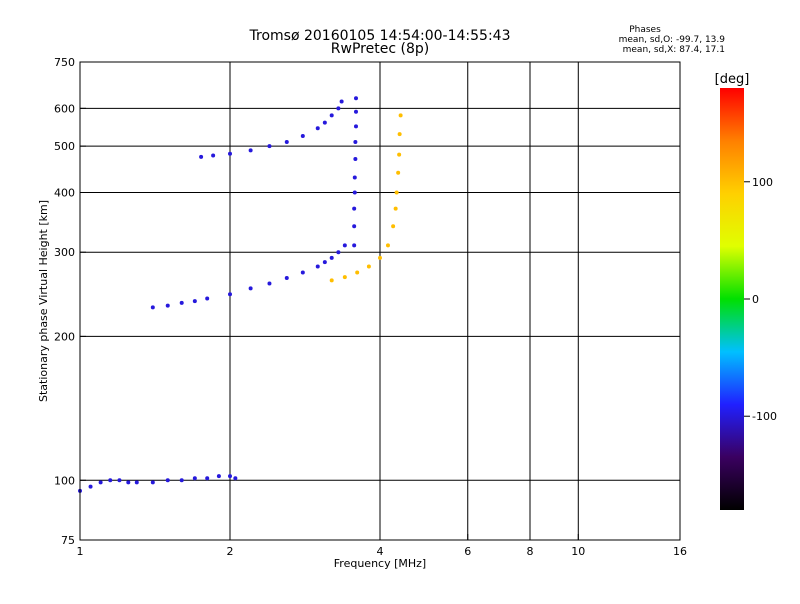 The image size is (800, 604). I want to click on y-tick-label: 200, so click(64, 336).